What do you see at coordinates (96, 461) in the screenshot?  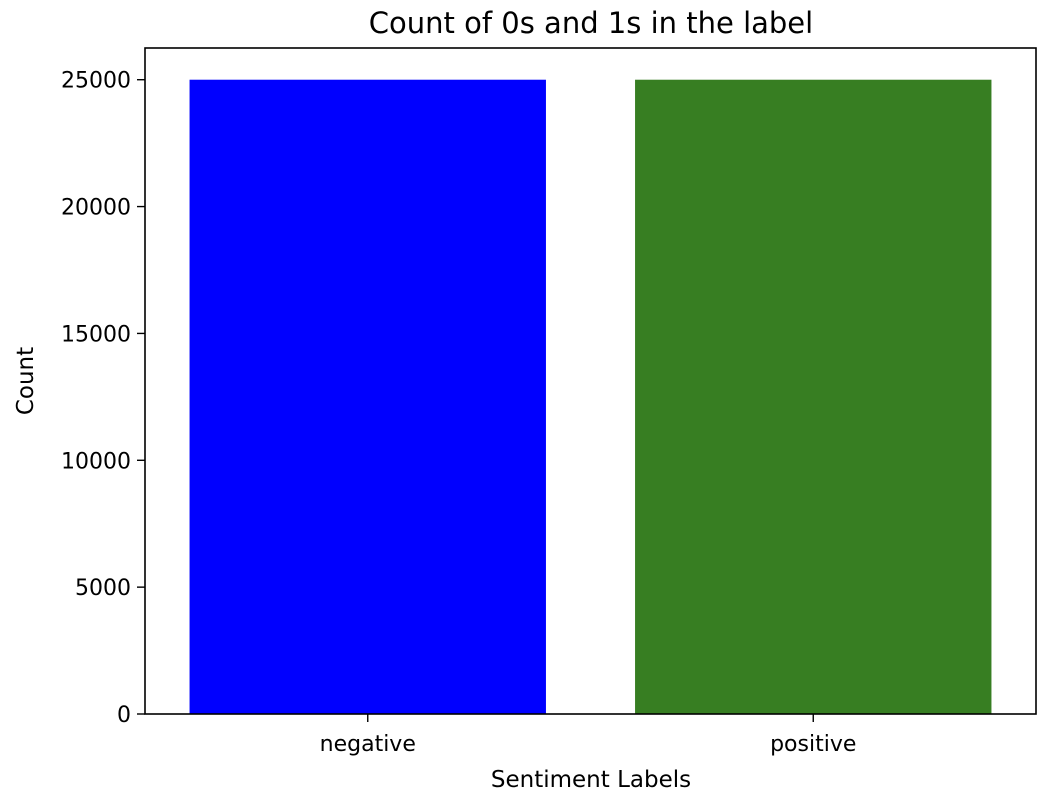 I see `y-tick-label: 10000` at bounding box center [96, 461].